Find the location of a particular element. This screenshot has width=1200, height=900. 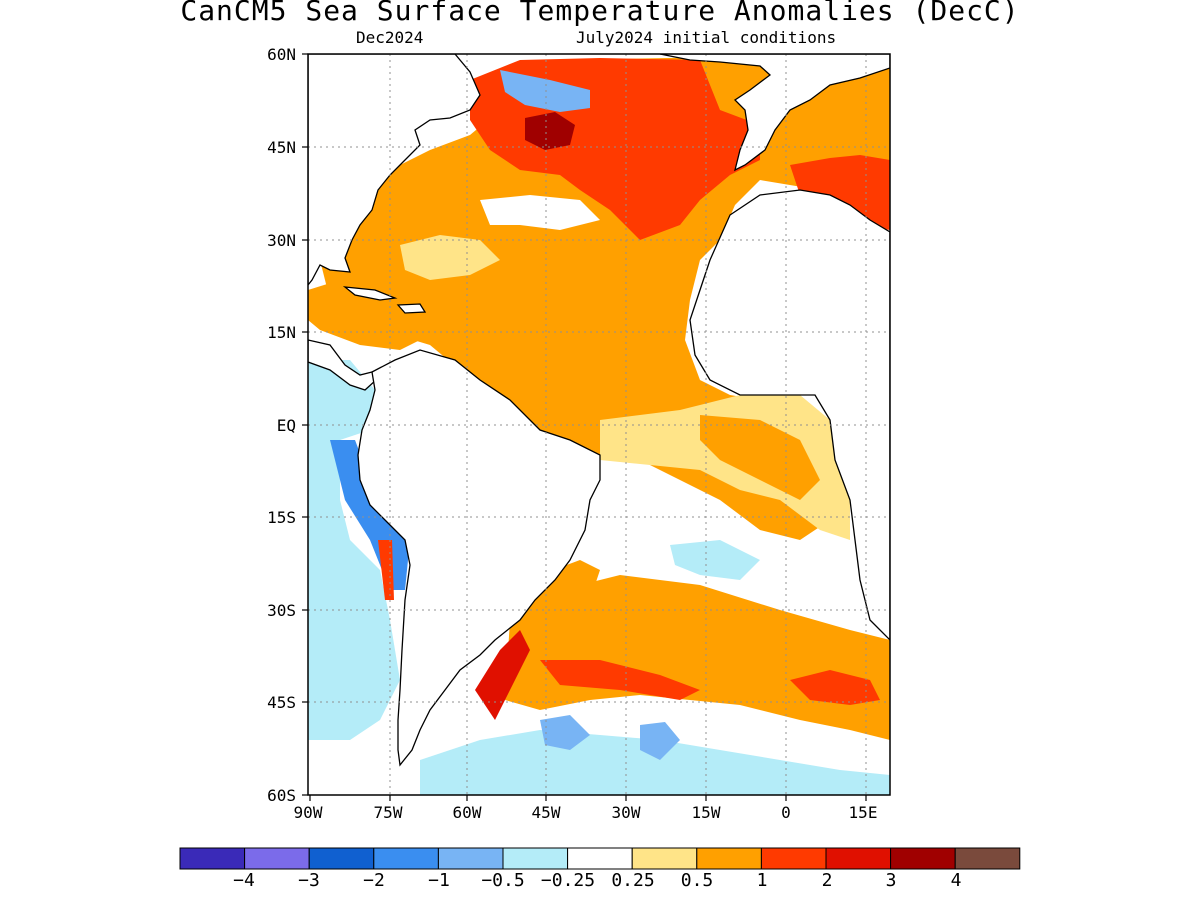

anomaly-midatlantic-white is located at coordinates (540, 212).